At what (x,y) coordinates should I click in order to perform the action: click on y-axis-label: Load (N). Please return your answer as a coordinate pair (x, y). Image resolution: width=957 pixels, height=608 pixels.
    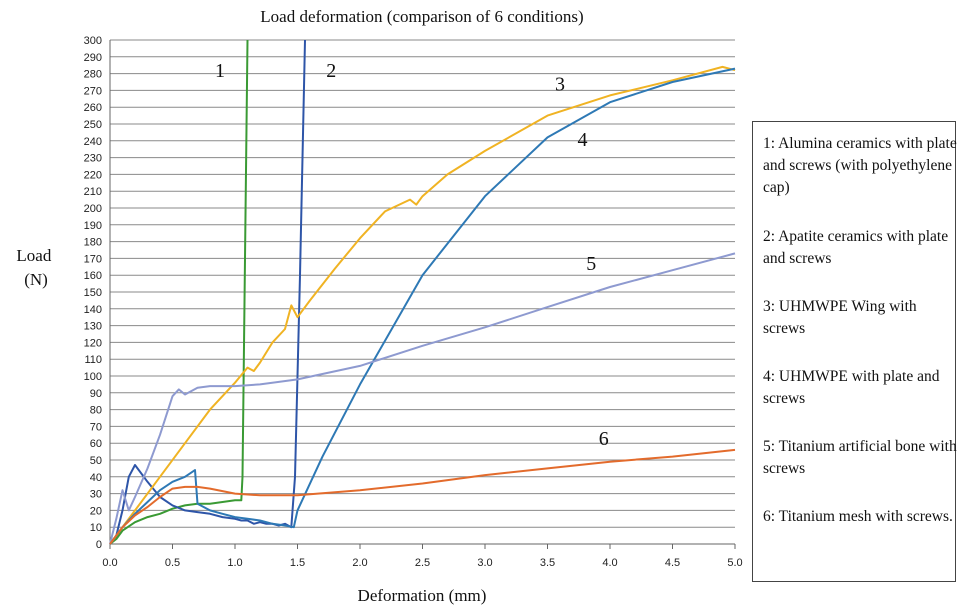
    Looking at the image, I should click on (35, 267).